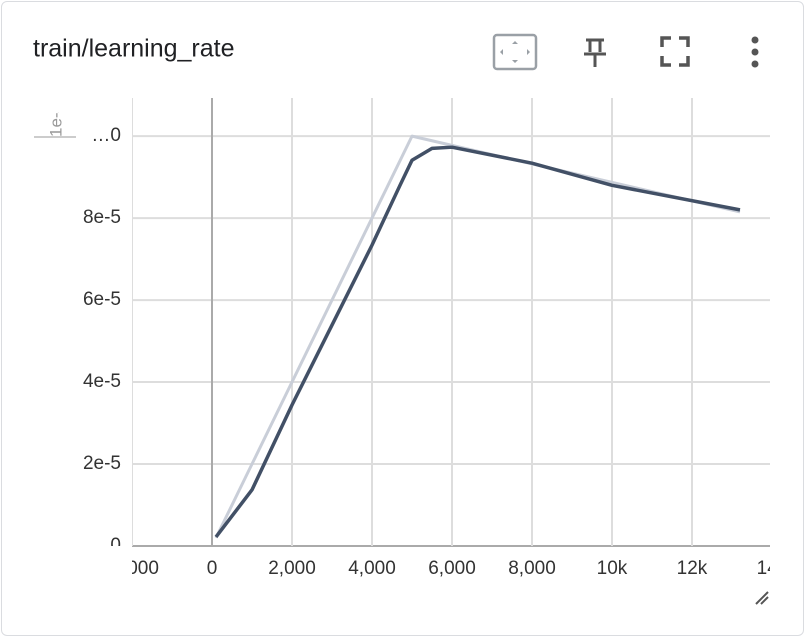 The width and height of the screenshot is (807, 639). I want to click on y-multiplier: 1e-4, so click(55, 120).